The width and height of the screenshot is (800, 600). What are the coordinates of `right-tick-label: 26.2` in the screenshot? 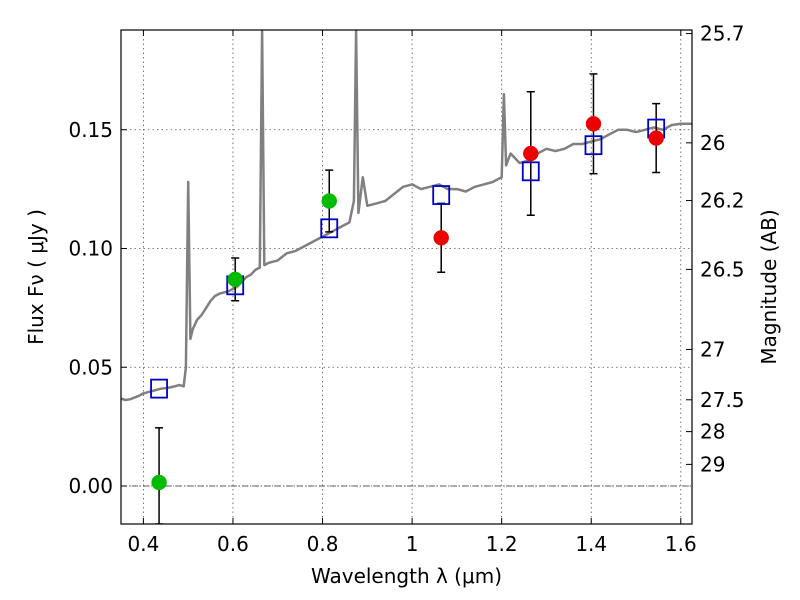 It's located at (722, 201).